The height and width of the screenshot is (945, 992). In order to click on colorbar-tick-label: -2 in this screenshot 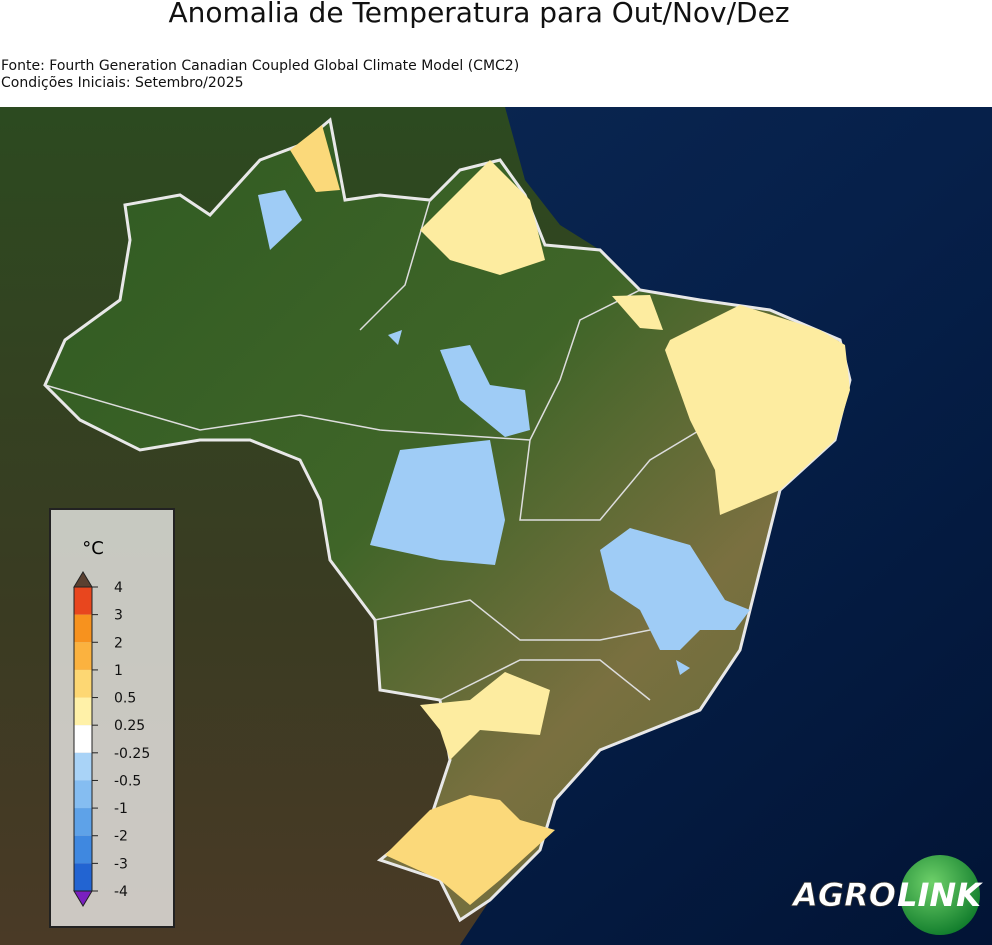, I will do `click(121, 837)`.